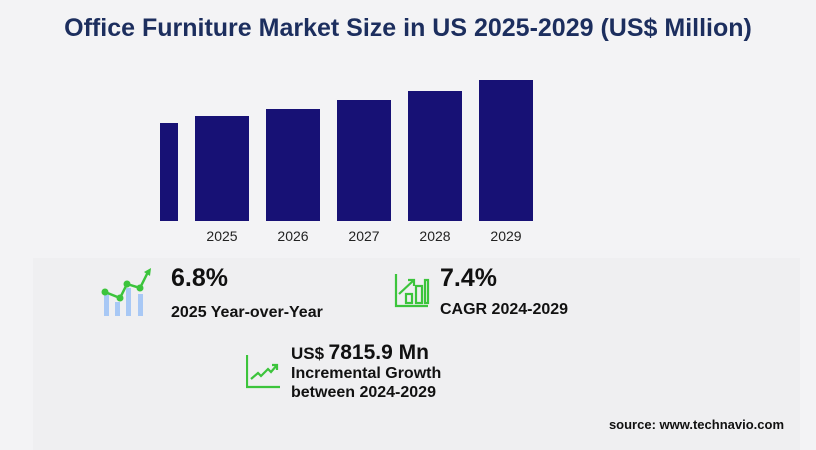 Image resolution: width=816 pixels, height=450 pixels. Describe the element at coordinates (222, 236) in the screenshot. I see `x-tick-label: 2025` at that location.